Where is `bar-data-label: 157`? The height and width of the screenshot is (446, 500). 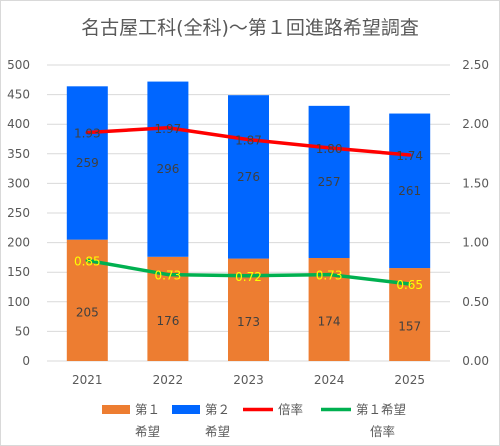
bar-data-label: 157 is located at coordinates (409, 327).